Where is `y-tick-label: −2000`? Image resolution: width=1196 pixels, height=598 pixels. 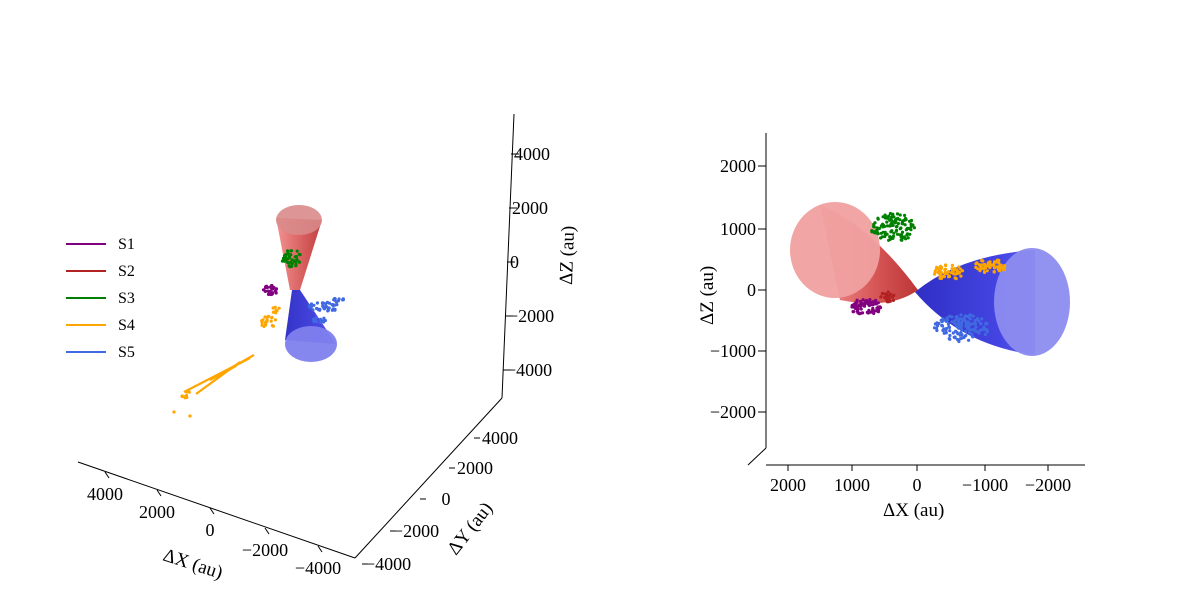 y-tick-label: −2000 is located at coordinates (416, 531).